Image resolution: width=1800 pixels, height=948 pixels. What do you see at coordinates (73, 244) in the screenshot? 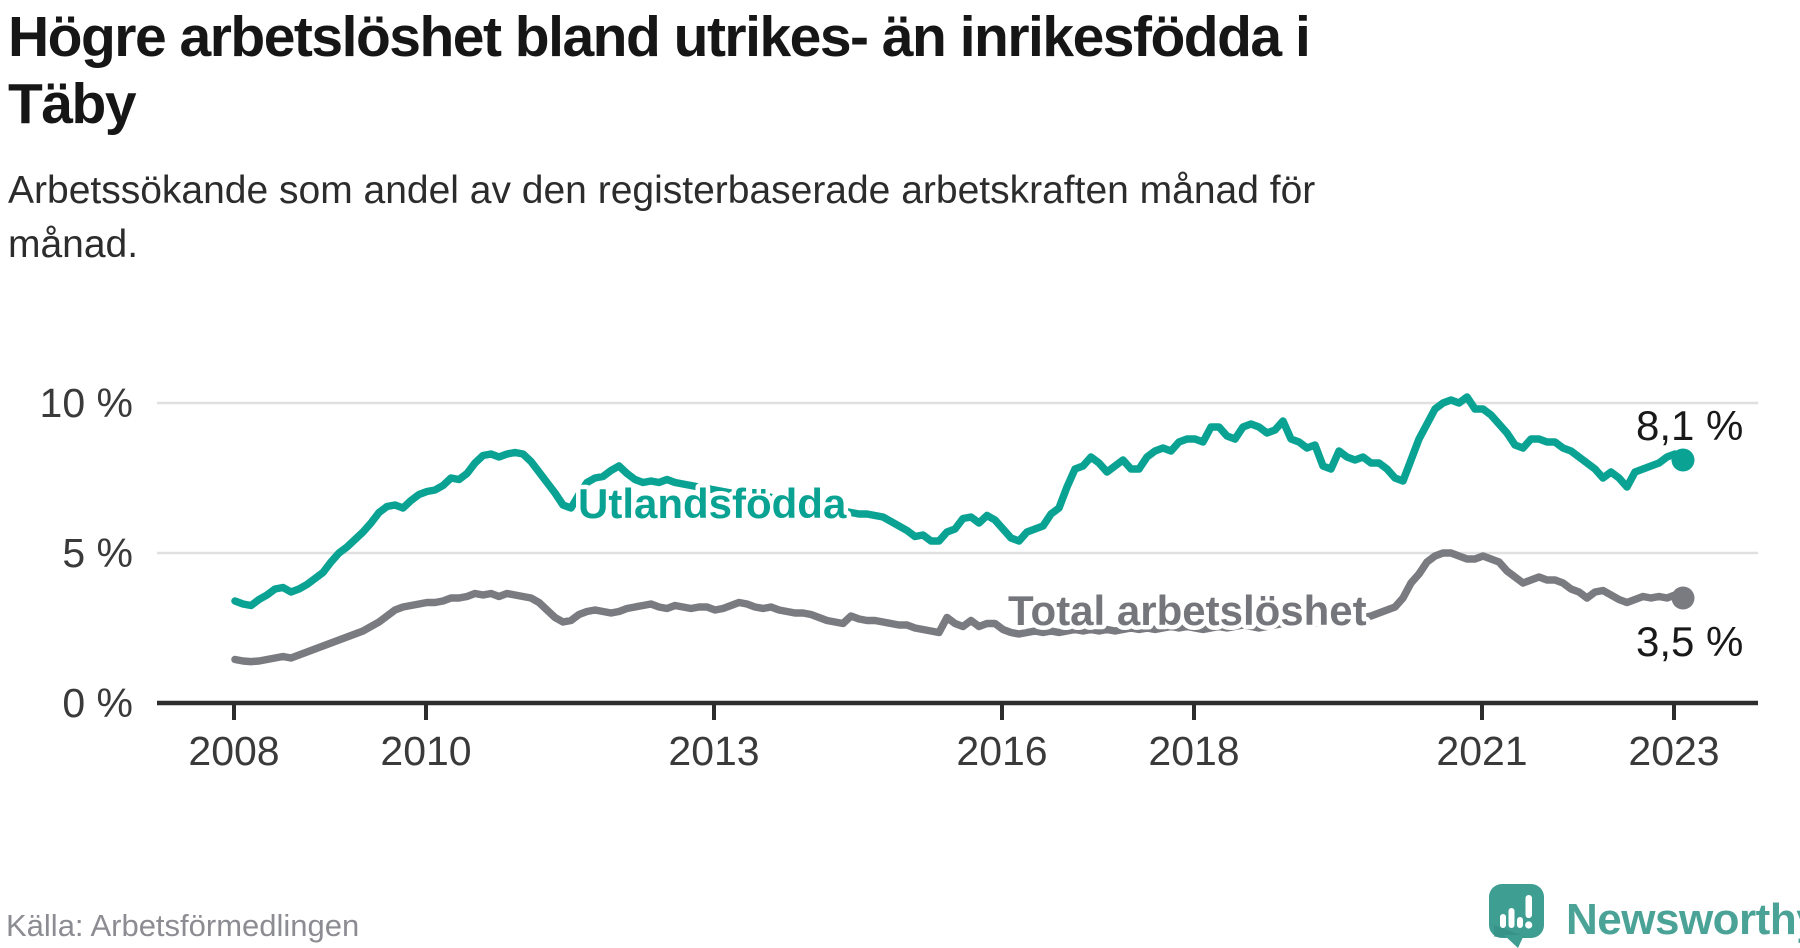
I see `chart-subtitle-line2: månad.` at bounding box center [73, 244].